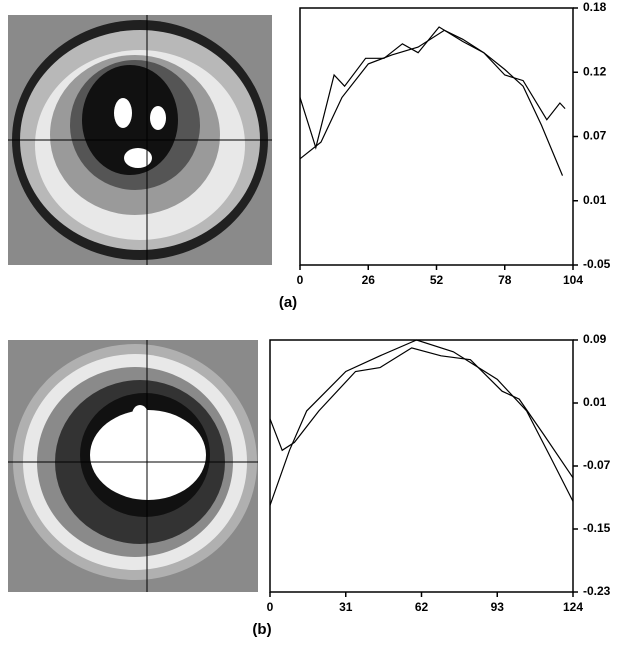 The width and height of the screenshot is (632, 650). What do you see at coordinates (595, 71) in the screenshot?
I see `y-tick-label: 0.12` at bounding box center [595, 71].